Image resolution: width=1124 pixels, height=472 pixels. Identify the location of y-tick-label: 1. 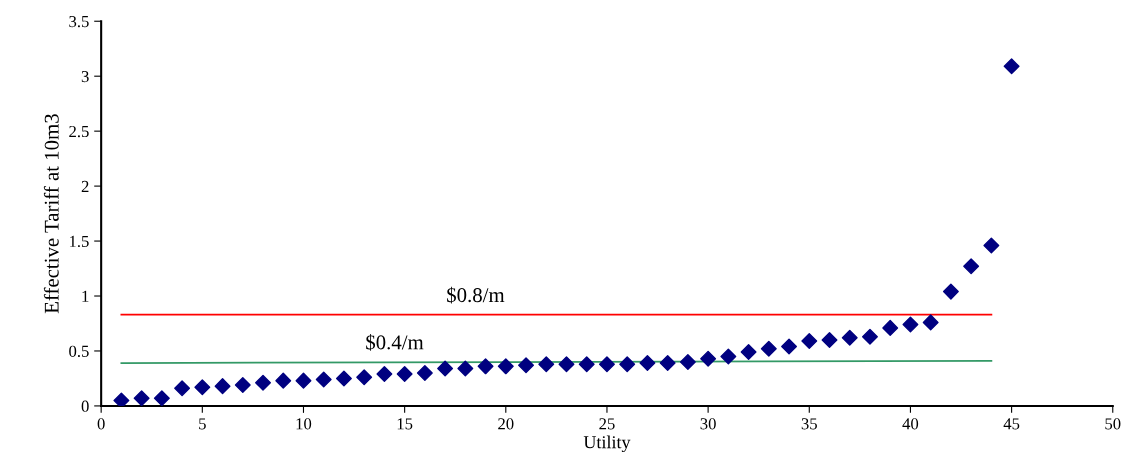
(85, 296).